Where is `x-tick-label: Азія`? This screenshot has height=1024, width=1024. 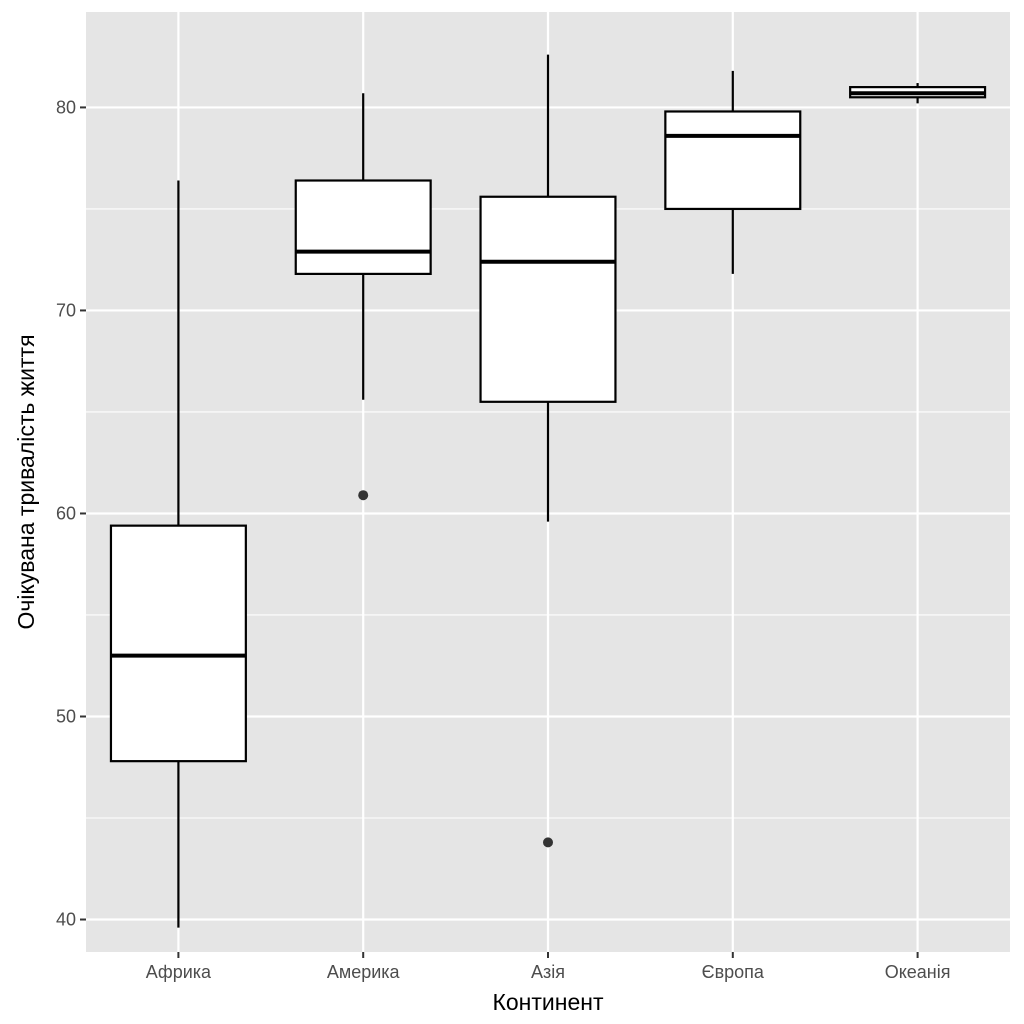 x-tick-label: Азія is located at coordinates (548, 972).